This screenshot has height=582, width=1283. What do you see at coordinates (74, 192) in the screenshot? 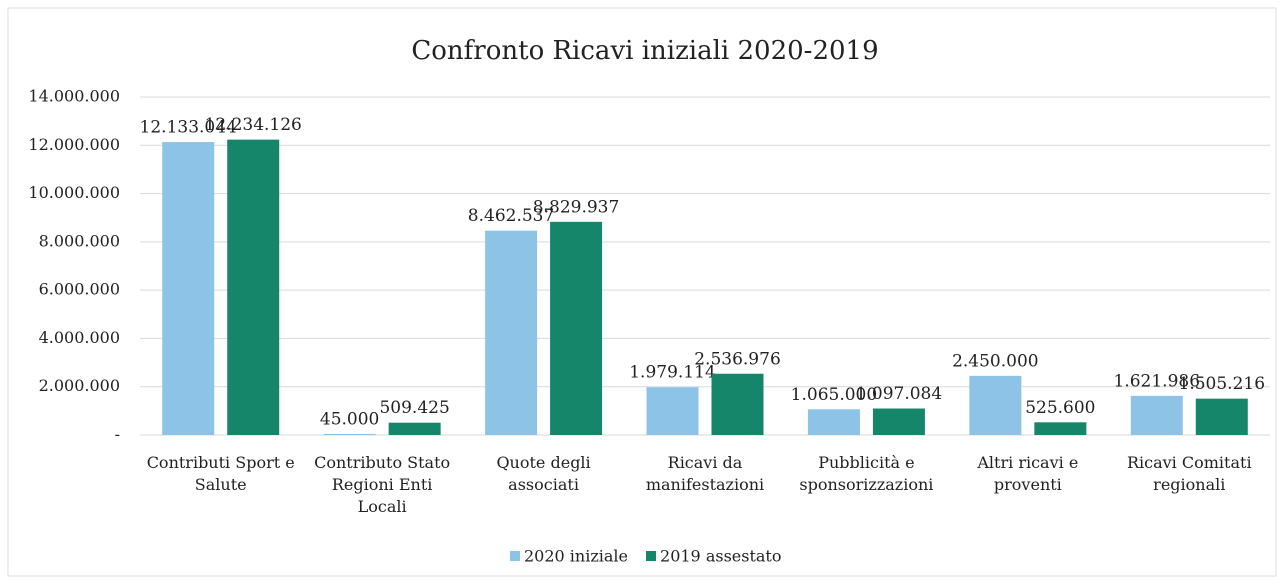
I see `y-tick-label: 10.000.000` at bounding box center [74, 192].